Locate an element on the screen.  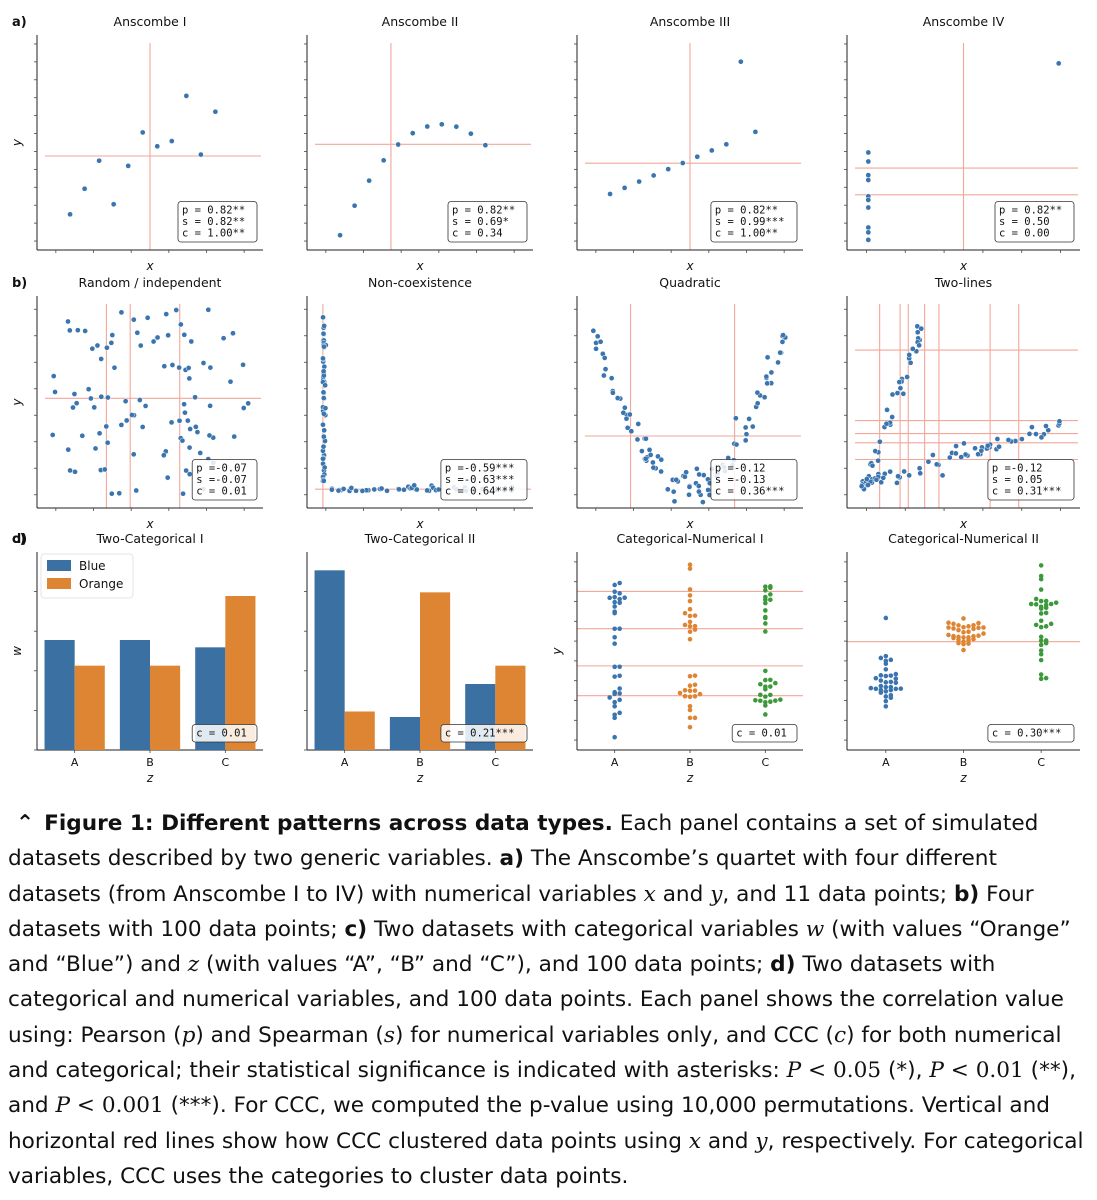
x-axis-label: x is located at coordinates (963, 266).